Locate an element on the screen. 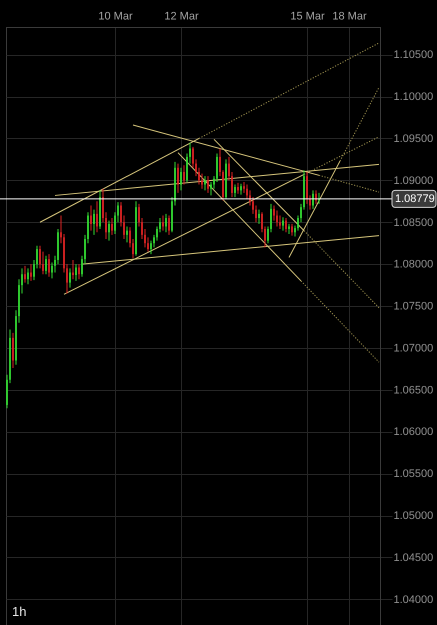 This screenshot has height=625, width=437. y-tick-label: 1.04000 is located at coordinates (414, 600).